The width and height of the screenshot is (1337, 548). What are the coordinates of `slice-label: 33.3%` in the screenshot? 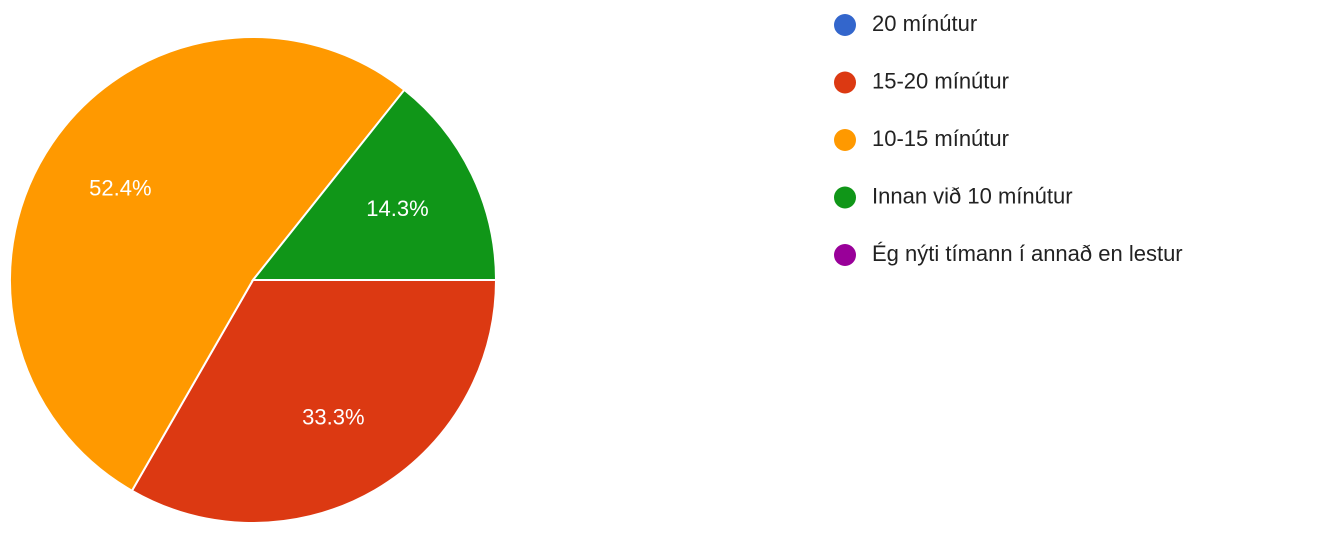 It's located at (333, 417).